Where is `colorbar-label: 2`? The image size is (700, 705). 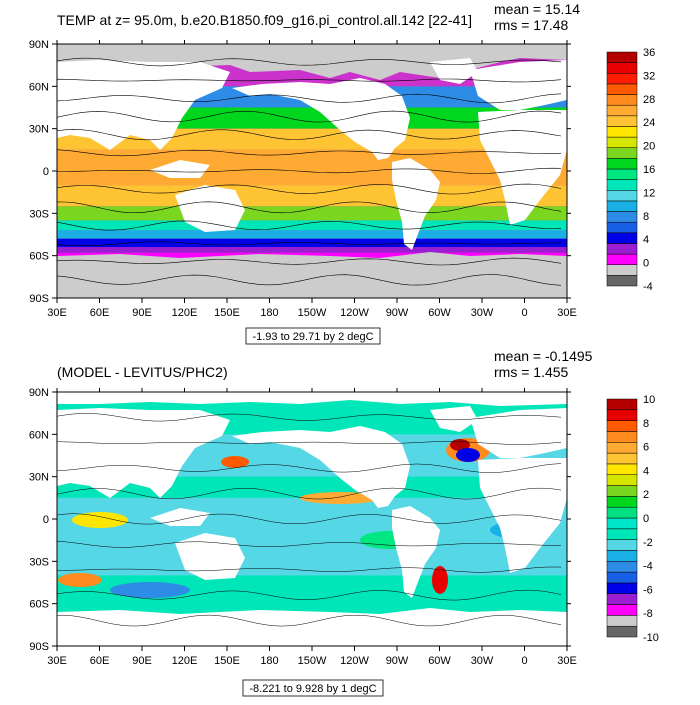 colorbar-label: 2 is located at coordinates (646, 495).